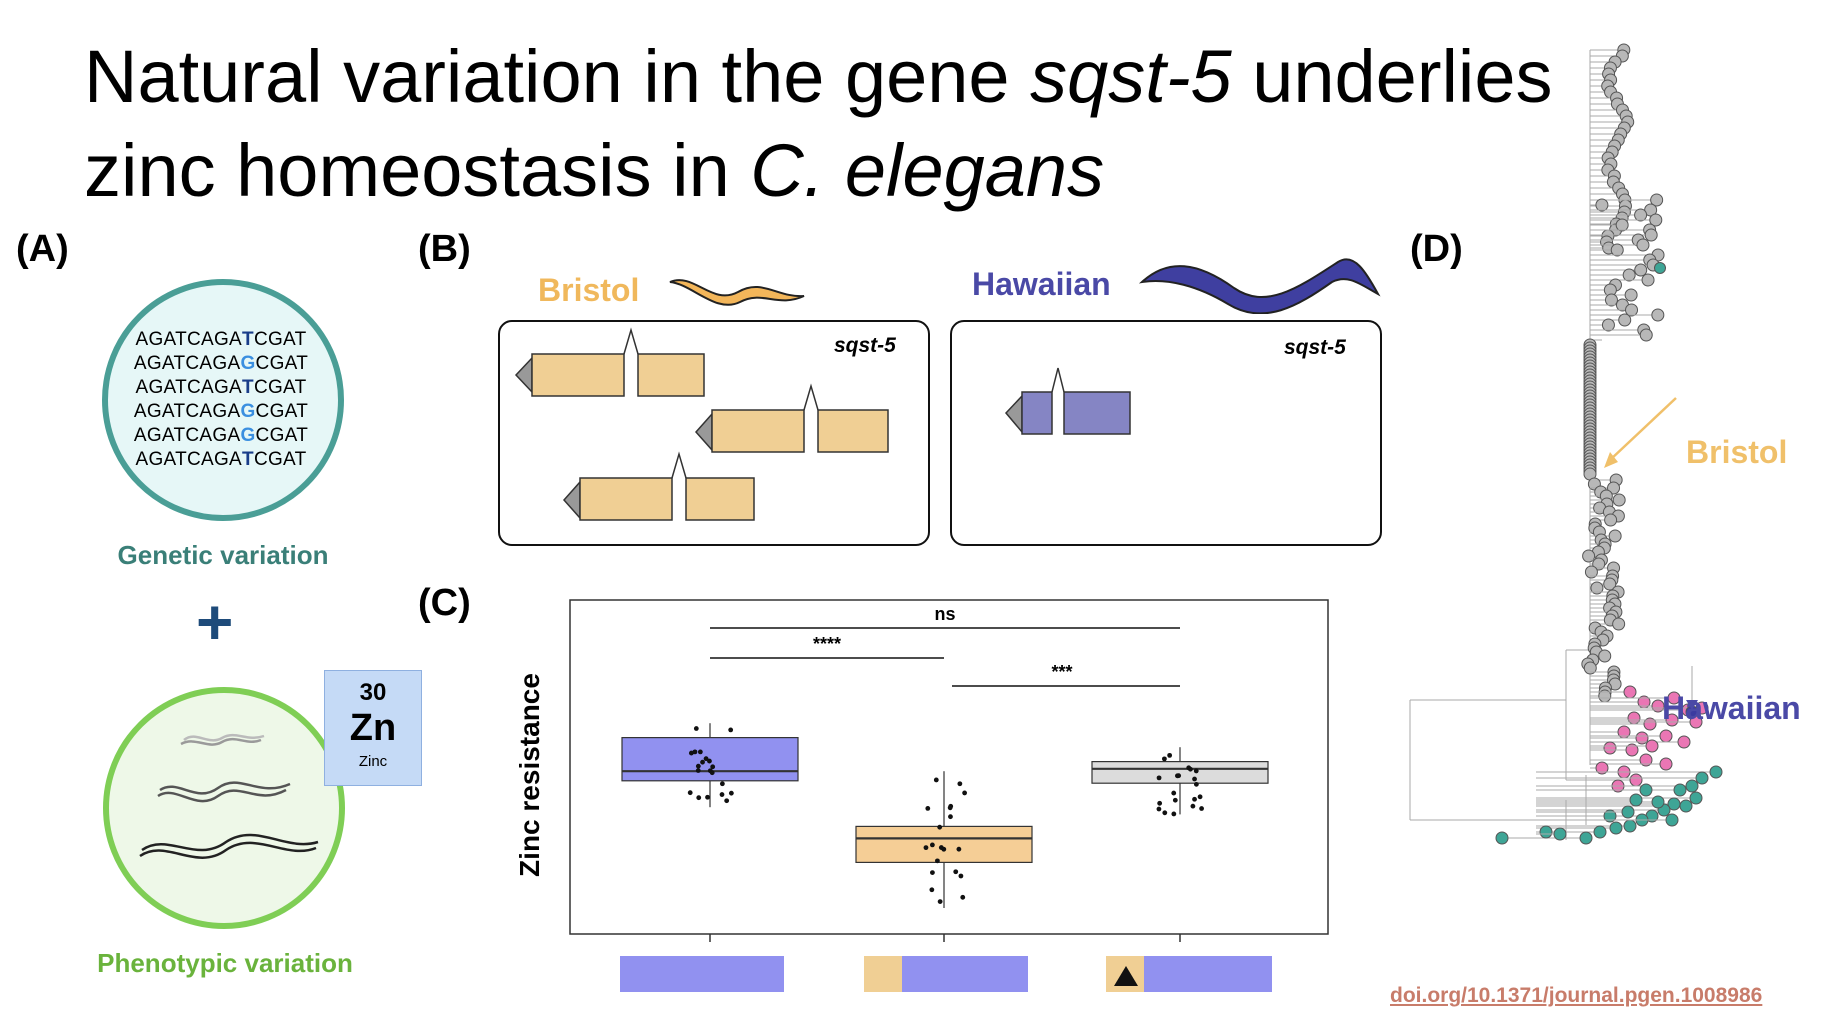 The image size is (1834, 1032). I want to click on gene-model, so click(609, 362).